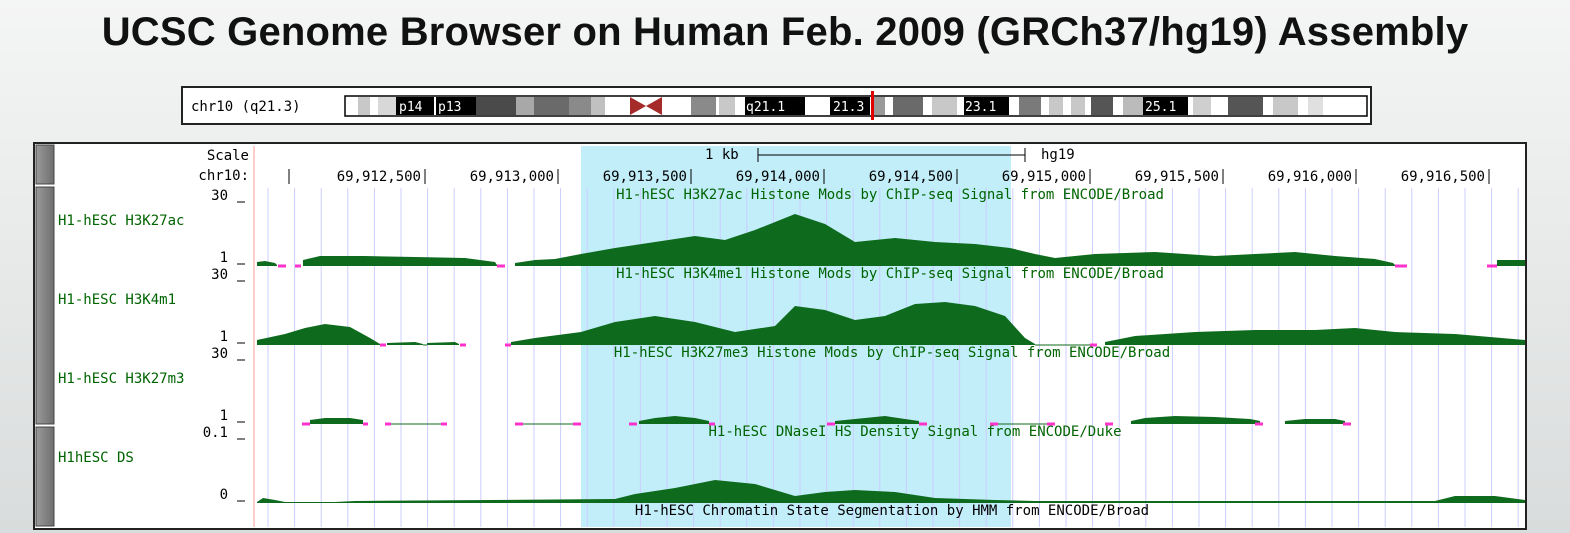  What do you see at coordinates (215, 433) in the screenshot?
I see `track-max-label: 0.1` at bounding box center [215, 433].